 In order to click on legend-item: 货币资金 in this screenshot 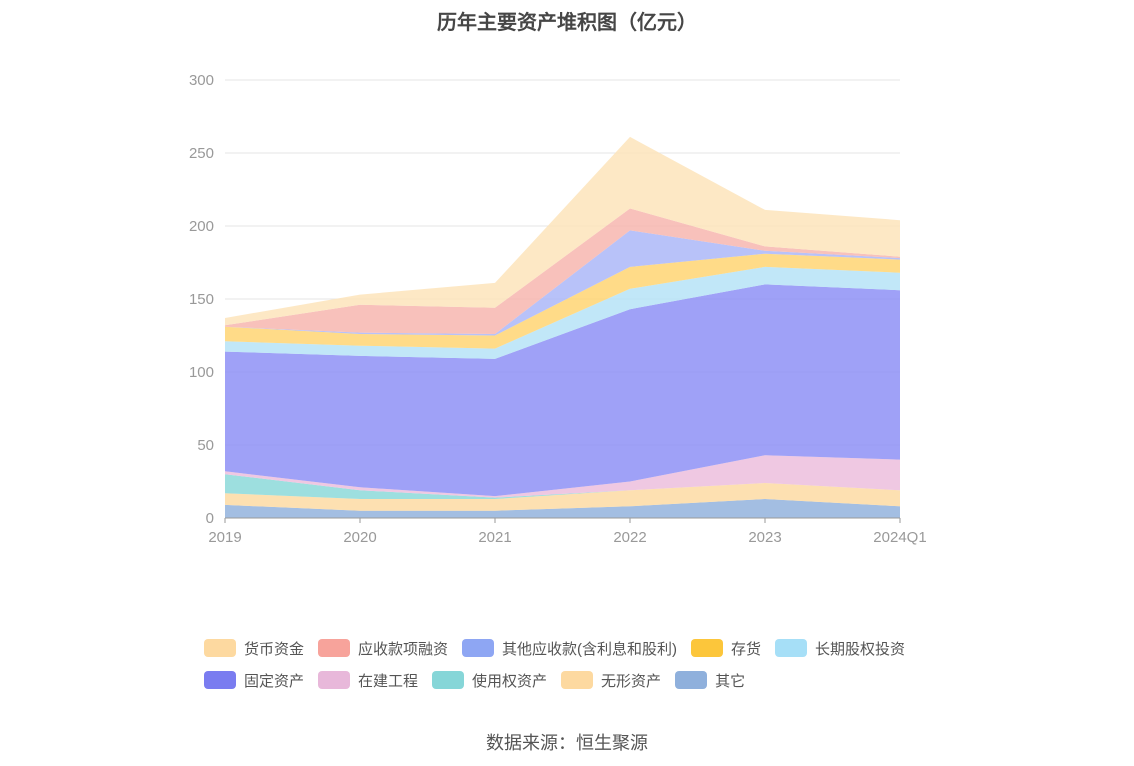, I will do `click(254, 648)`.